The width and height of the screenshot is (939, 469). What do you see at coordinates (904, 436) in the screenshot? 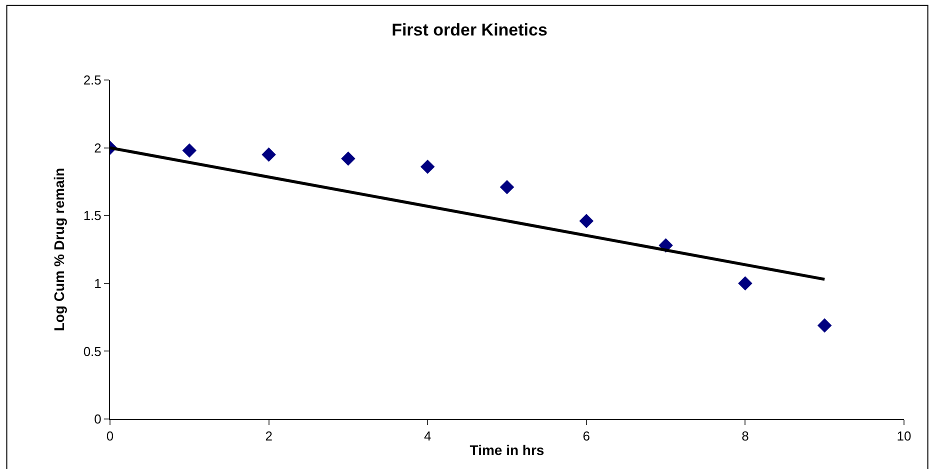
I see `x-tick-label: 10` at bounding box center [904, 436].